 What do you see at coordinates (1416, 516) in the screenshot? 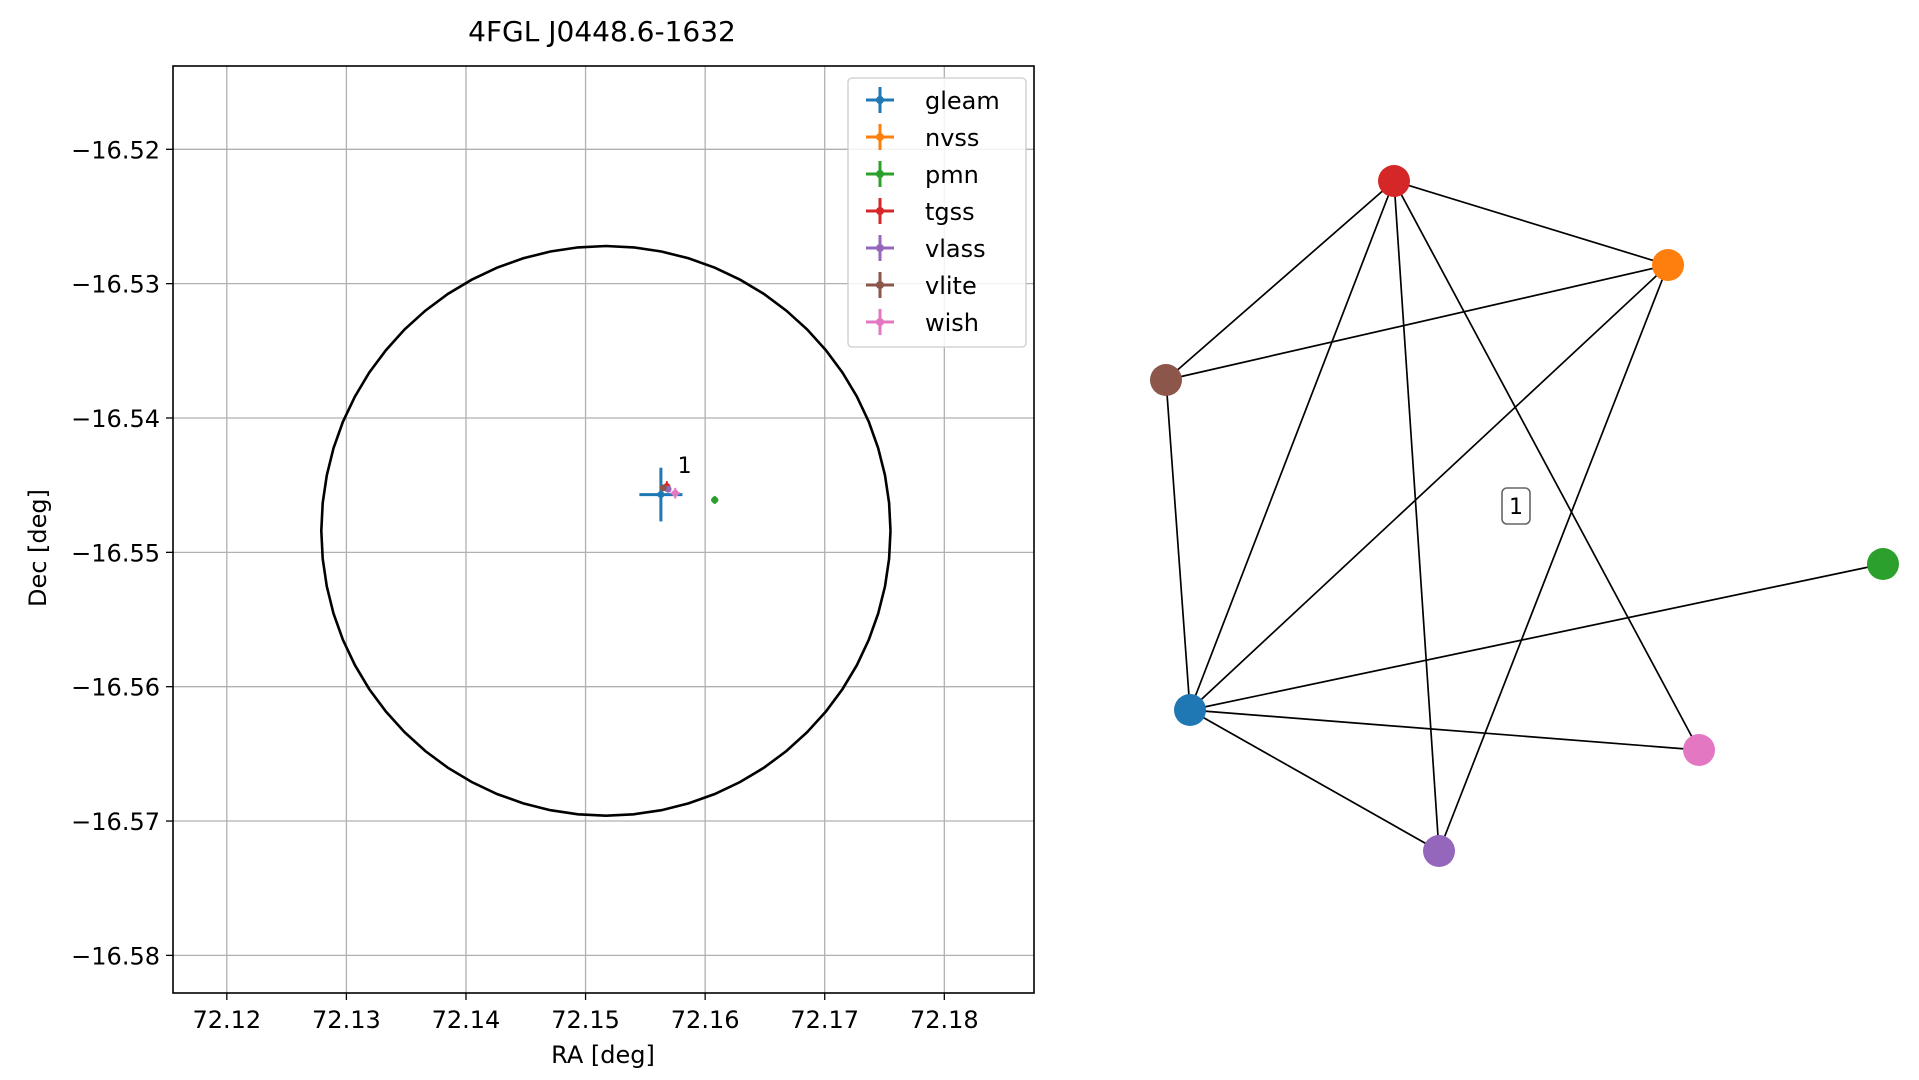
I see `edge-tgss-vlass` at bounding box center [1416, 516].